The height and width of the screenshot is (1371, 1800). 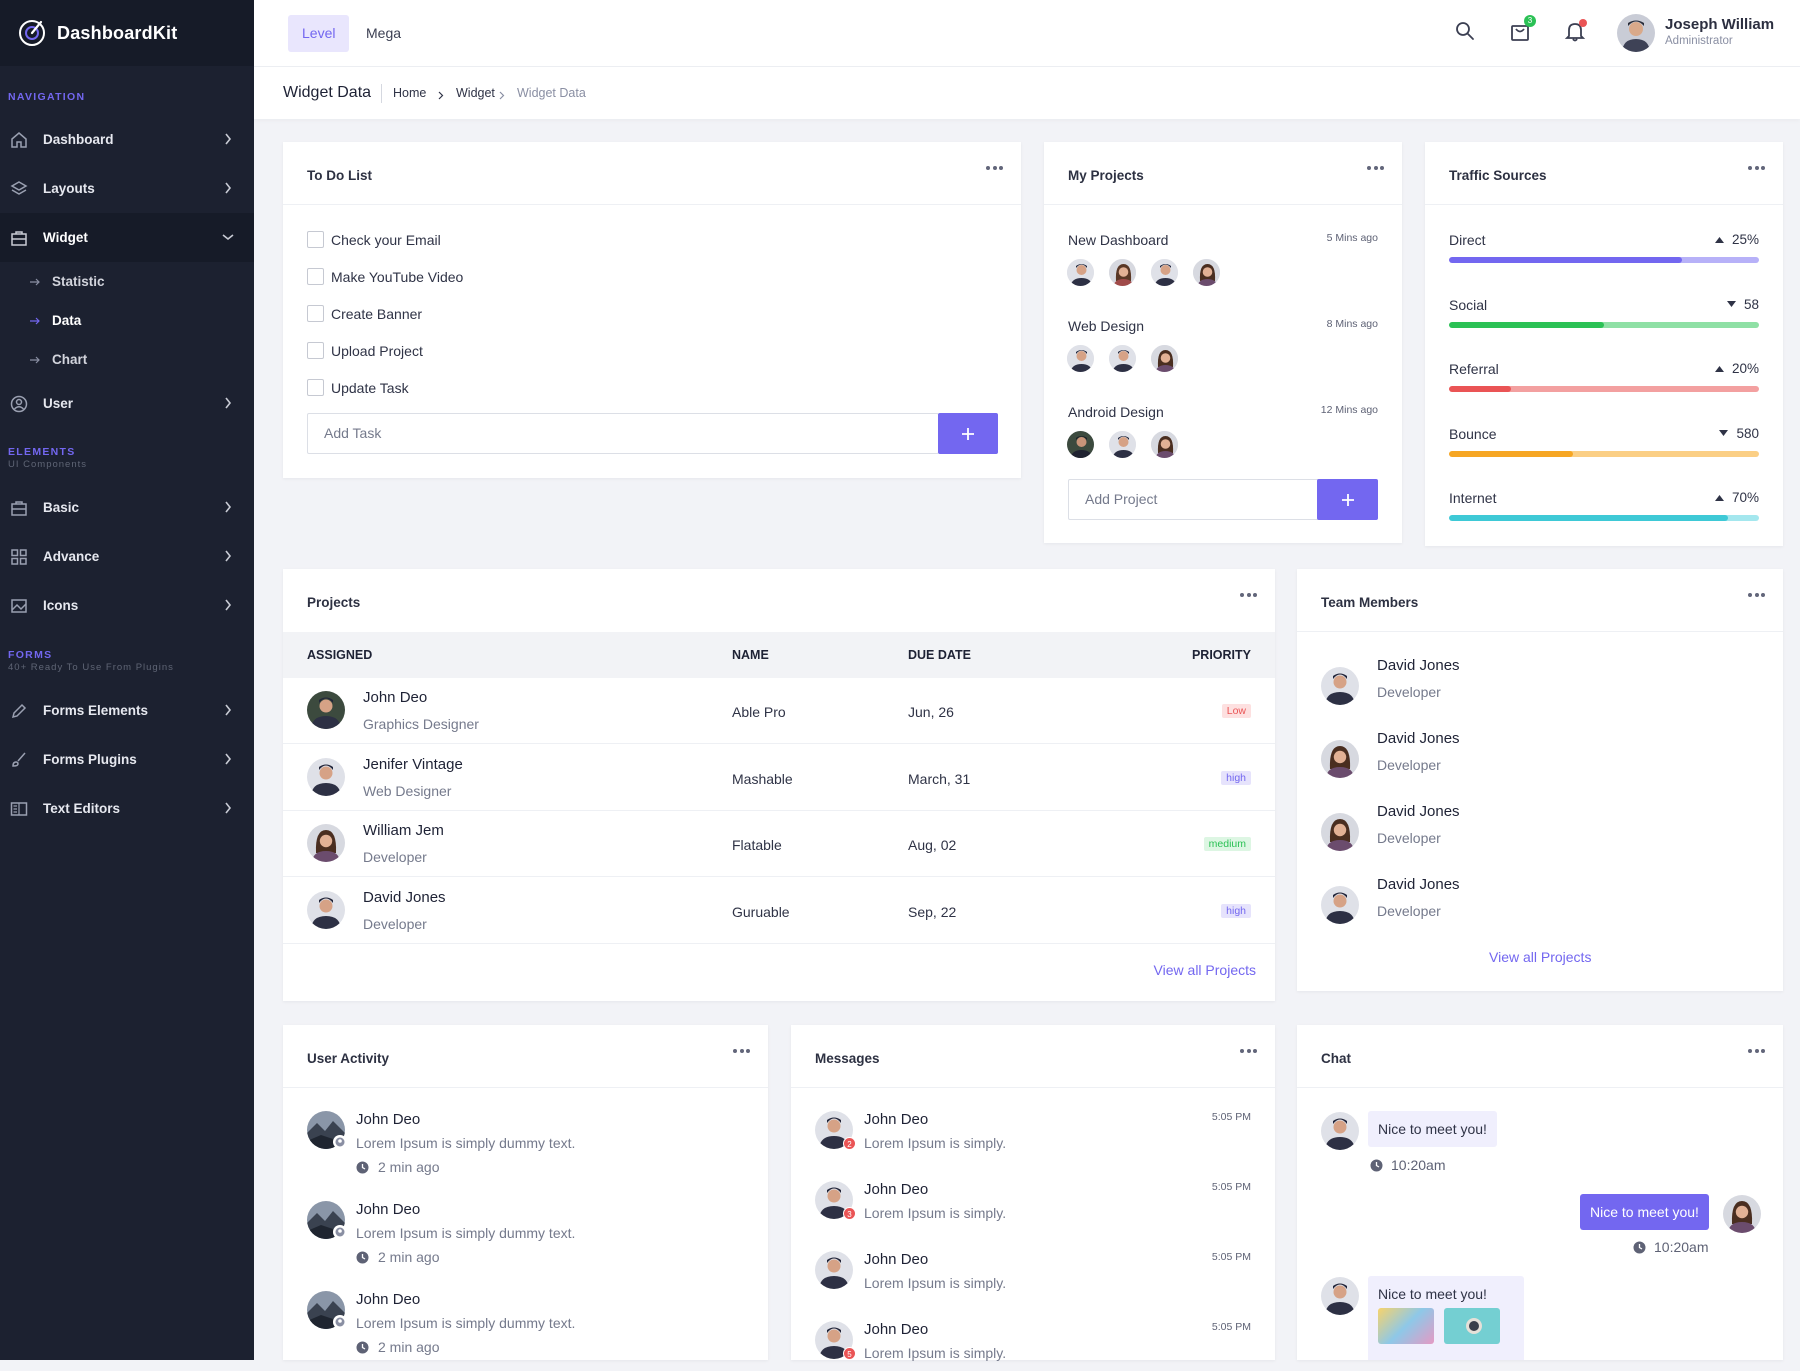 What do you see at coordinates (365, 350) in the screenshot?
I see `todo-item: Upload Project` at bounding box center [365, 350].